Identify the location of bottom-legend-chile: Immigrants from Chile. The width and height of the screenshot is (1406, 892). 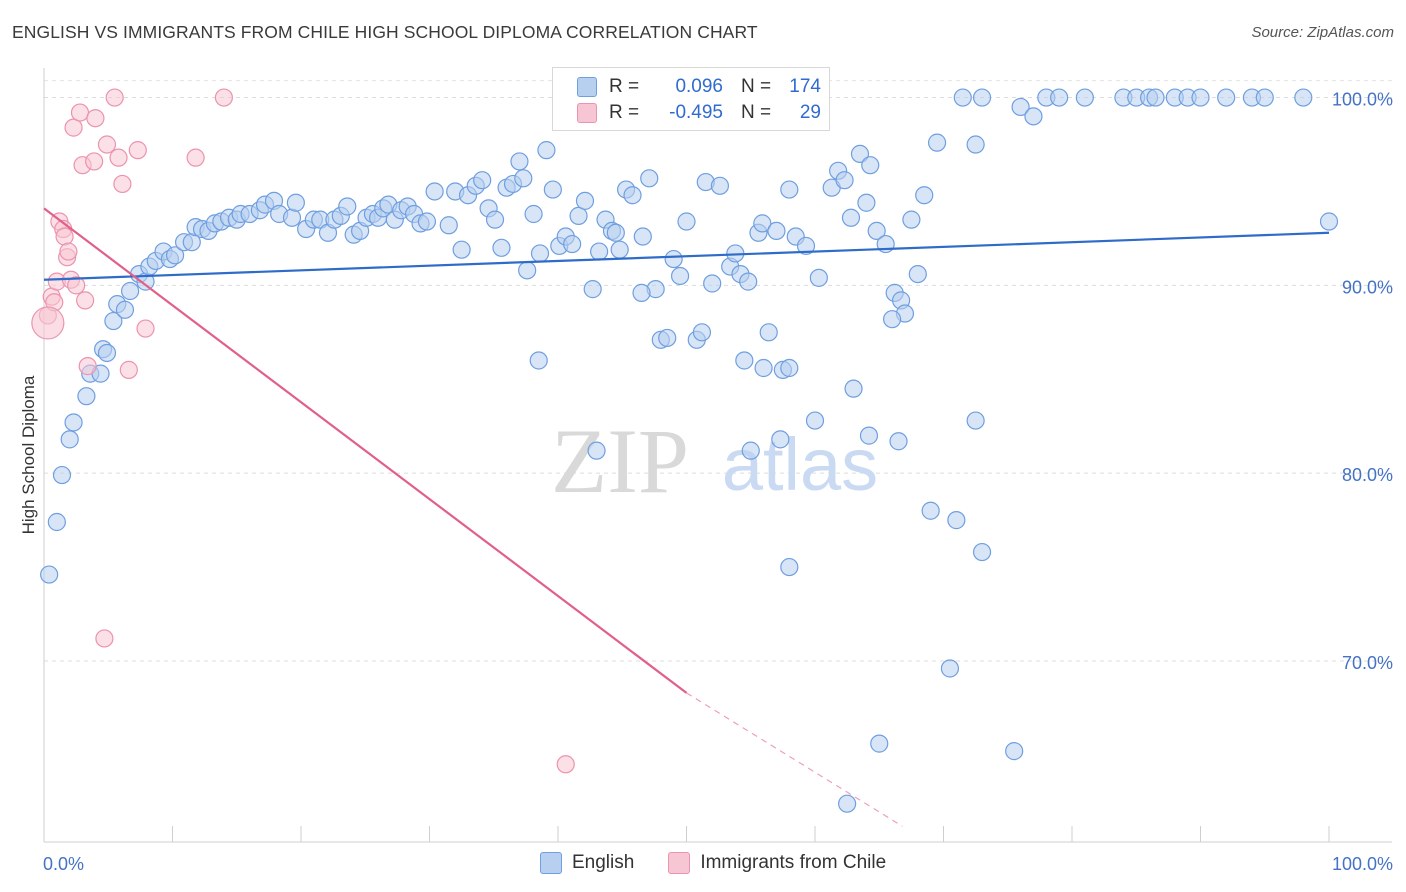
(793, 862).